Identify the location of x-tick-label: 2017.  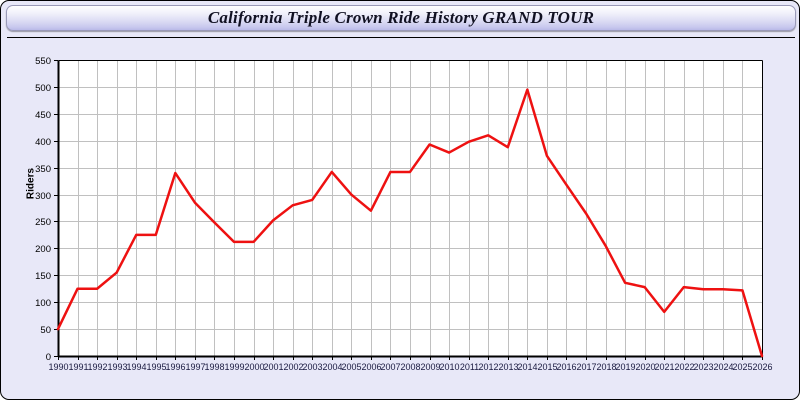
(586, 367).